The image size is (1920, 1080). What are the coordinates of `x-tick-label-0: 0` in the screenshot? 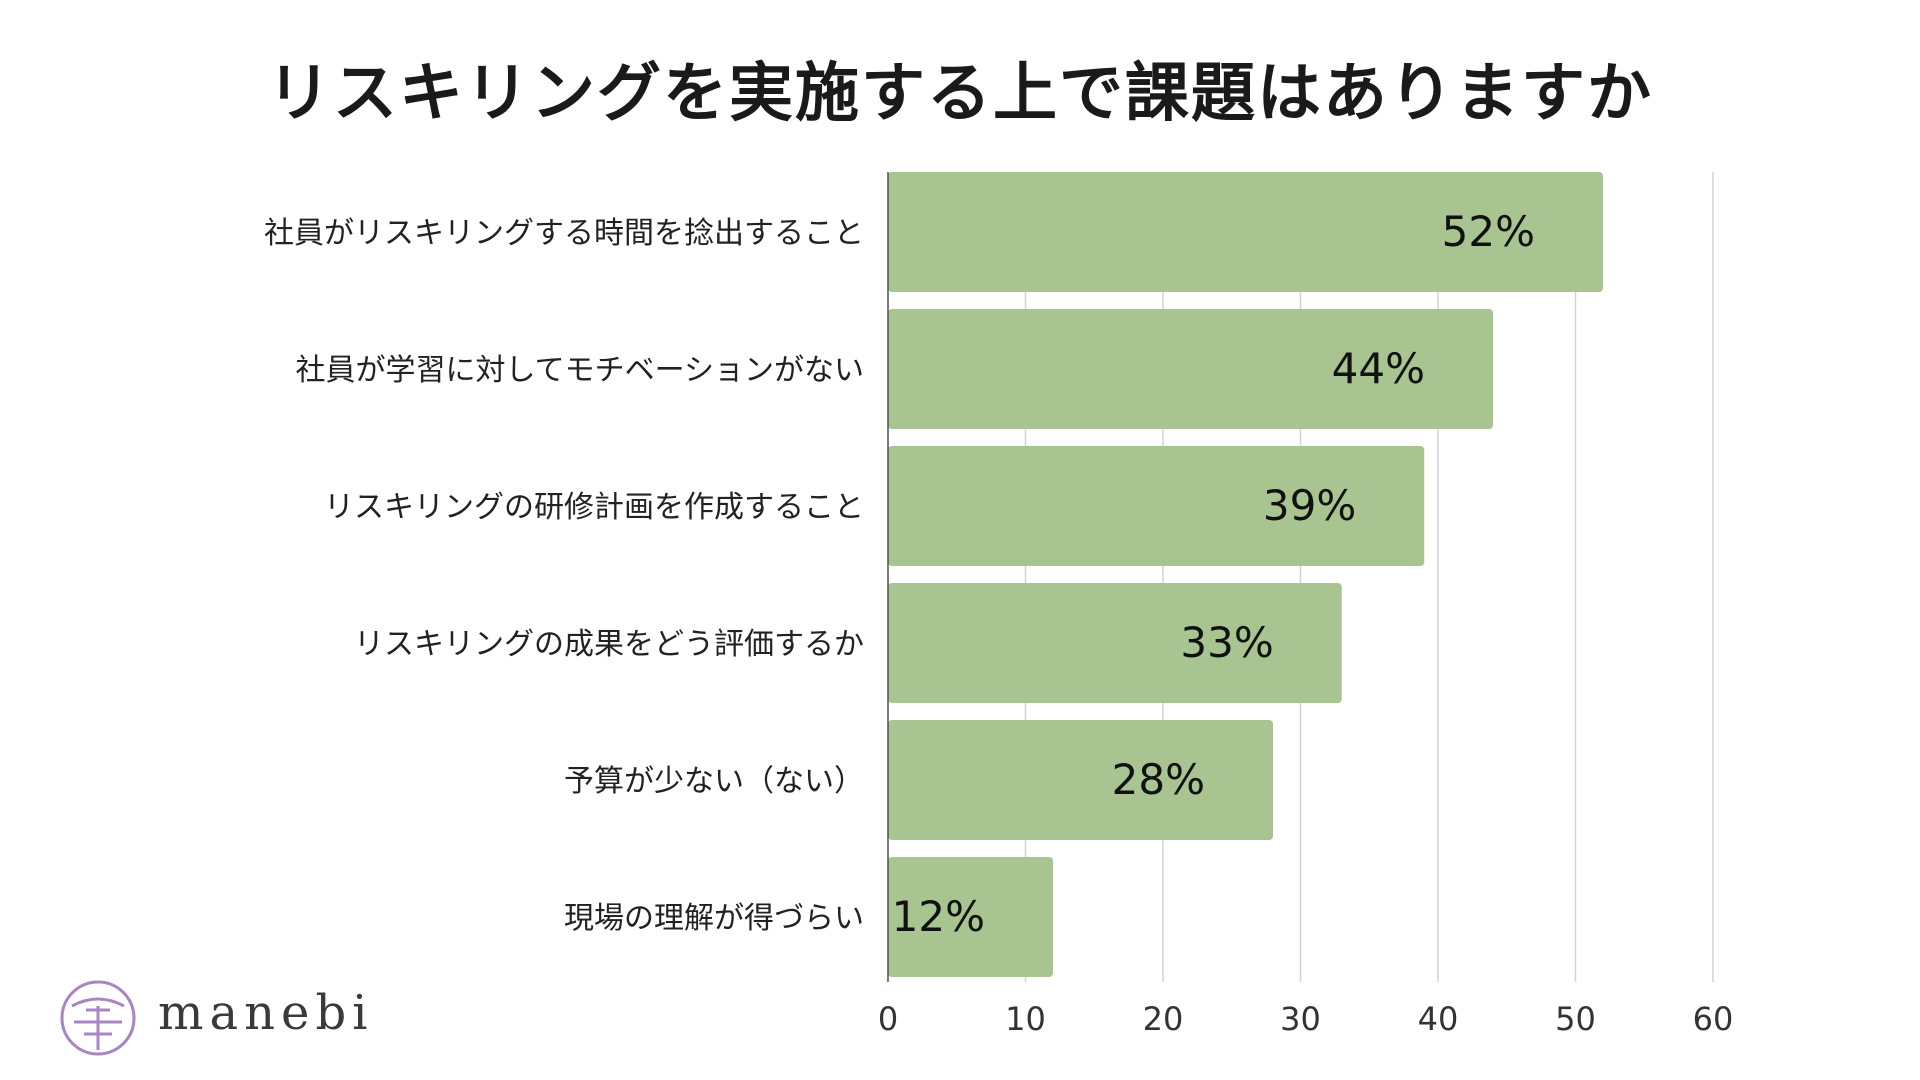 It's located at (888, 1019).